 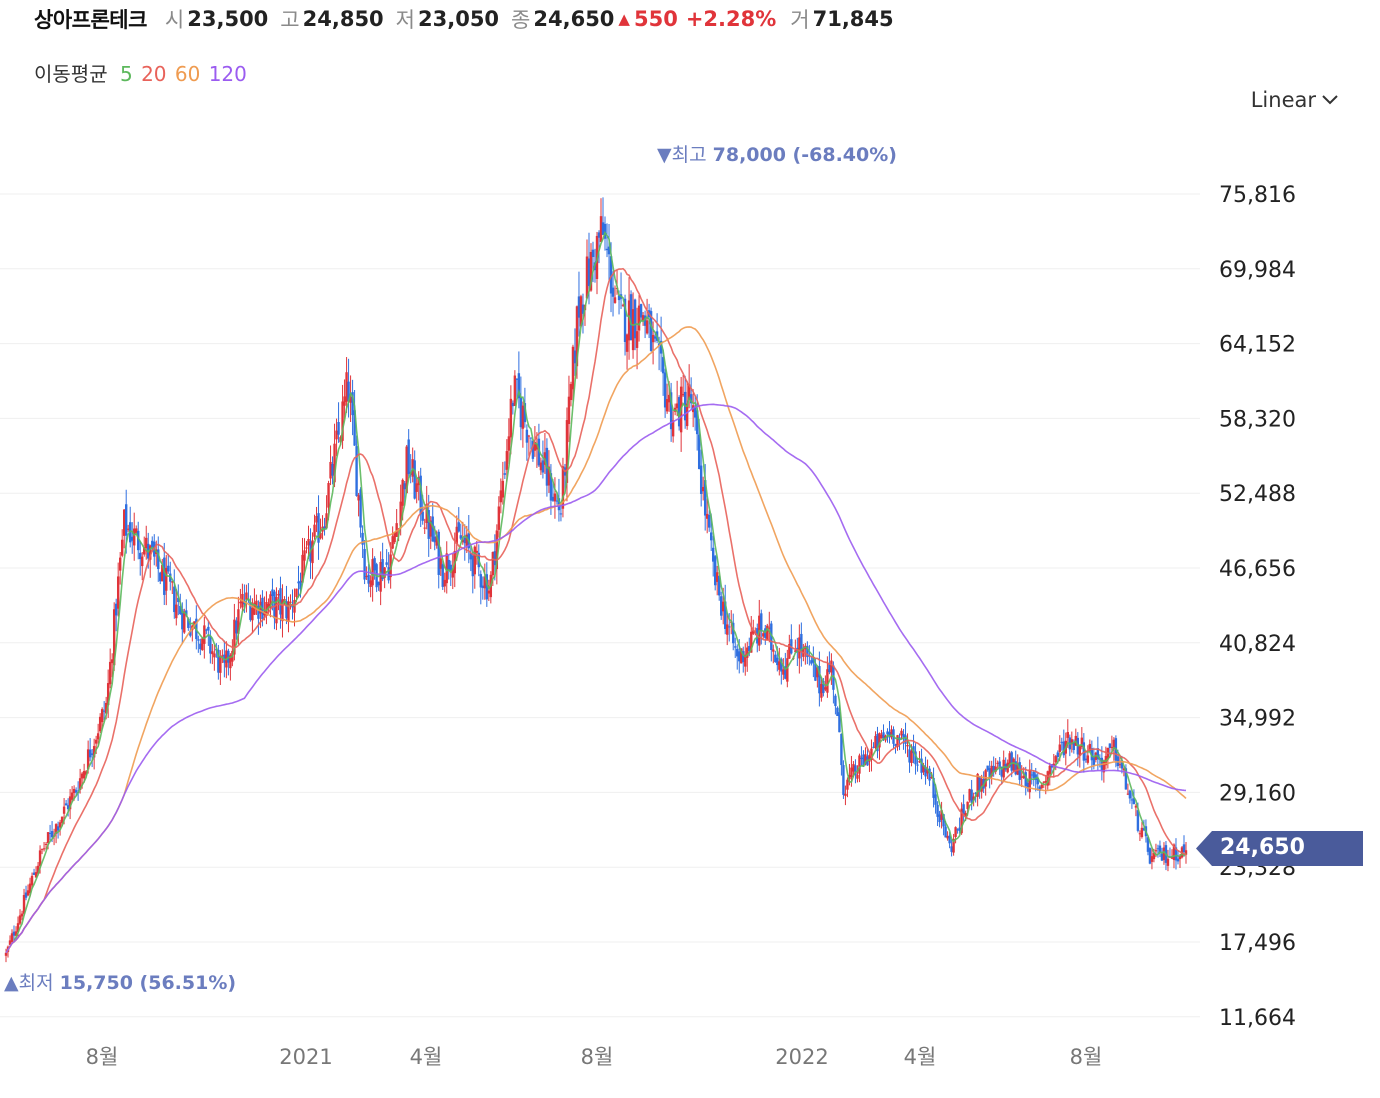 What do you see at coordinates (120, 983) in the screenshot?
I see `low-annotation: ▲최저 15,750 (56.51%)` at bounding box center [120, 983].